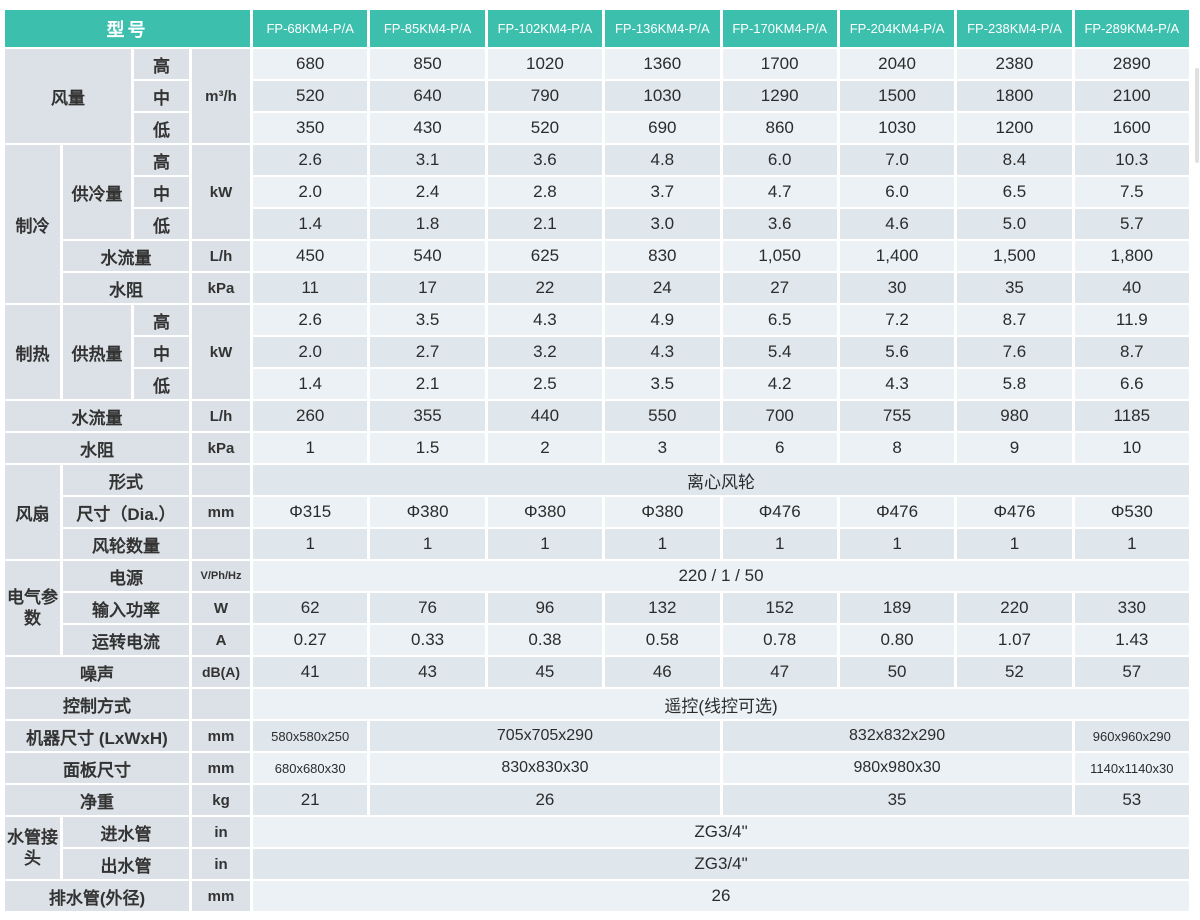  What do you see at coordinates (1197, 115) in the screenshot?
I see `scrollbar-thumb` at bounding box center [1197, 115].